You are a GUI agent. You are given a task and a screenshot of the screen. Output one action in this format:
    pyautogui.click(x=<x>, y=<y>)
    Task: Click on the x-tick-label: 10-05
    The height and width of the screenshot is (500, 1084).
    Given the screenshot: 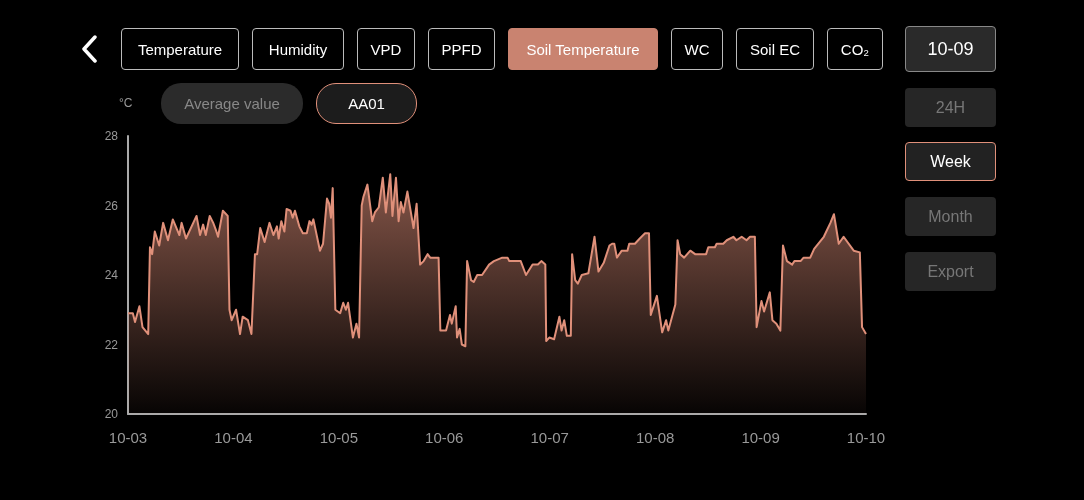 What is the action you would take?
    pyautogui.click(x=339, y=437)
    